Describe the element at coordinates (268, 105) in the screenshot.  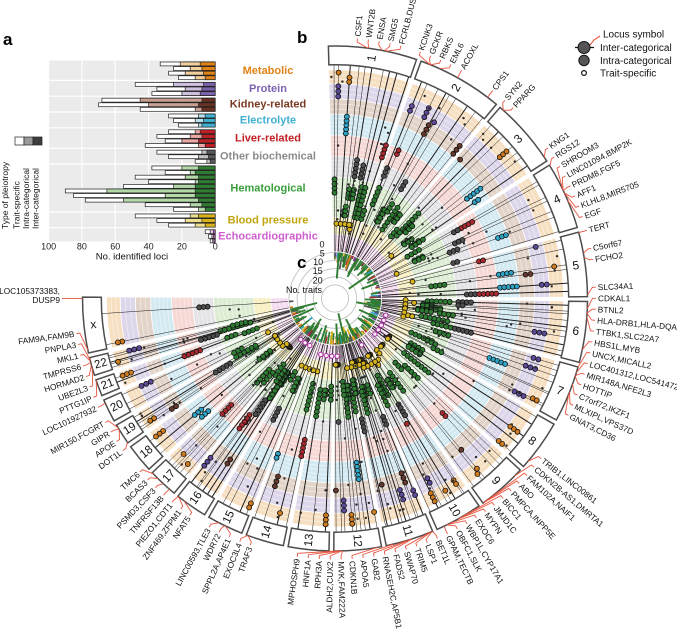
I see `svg-text: Kidney-related` at that location.